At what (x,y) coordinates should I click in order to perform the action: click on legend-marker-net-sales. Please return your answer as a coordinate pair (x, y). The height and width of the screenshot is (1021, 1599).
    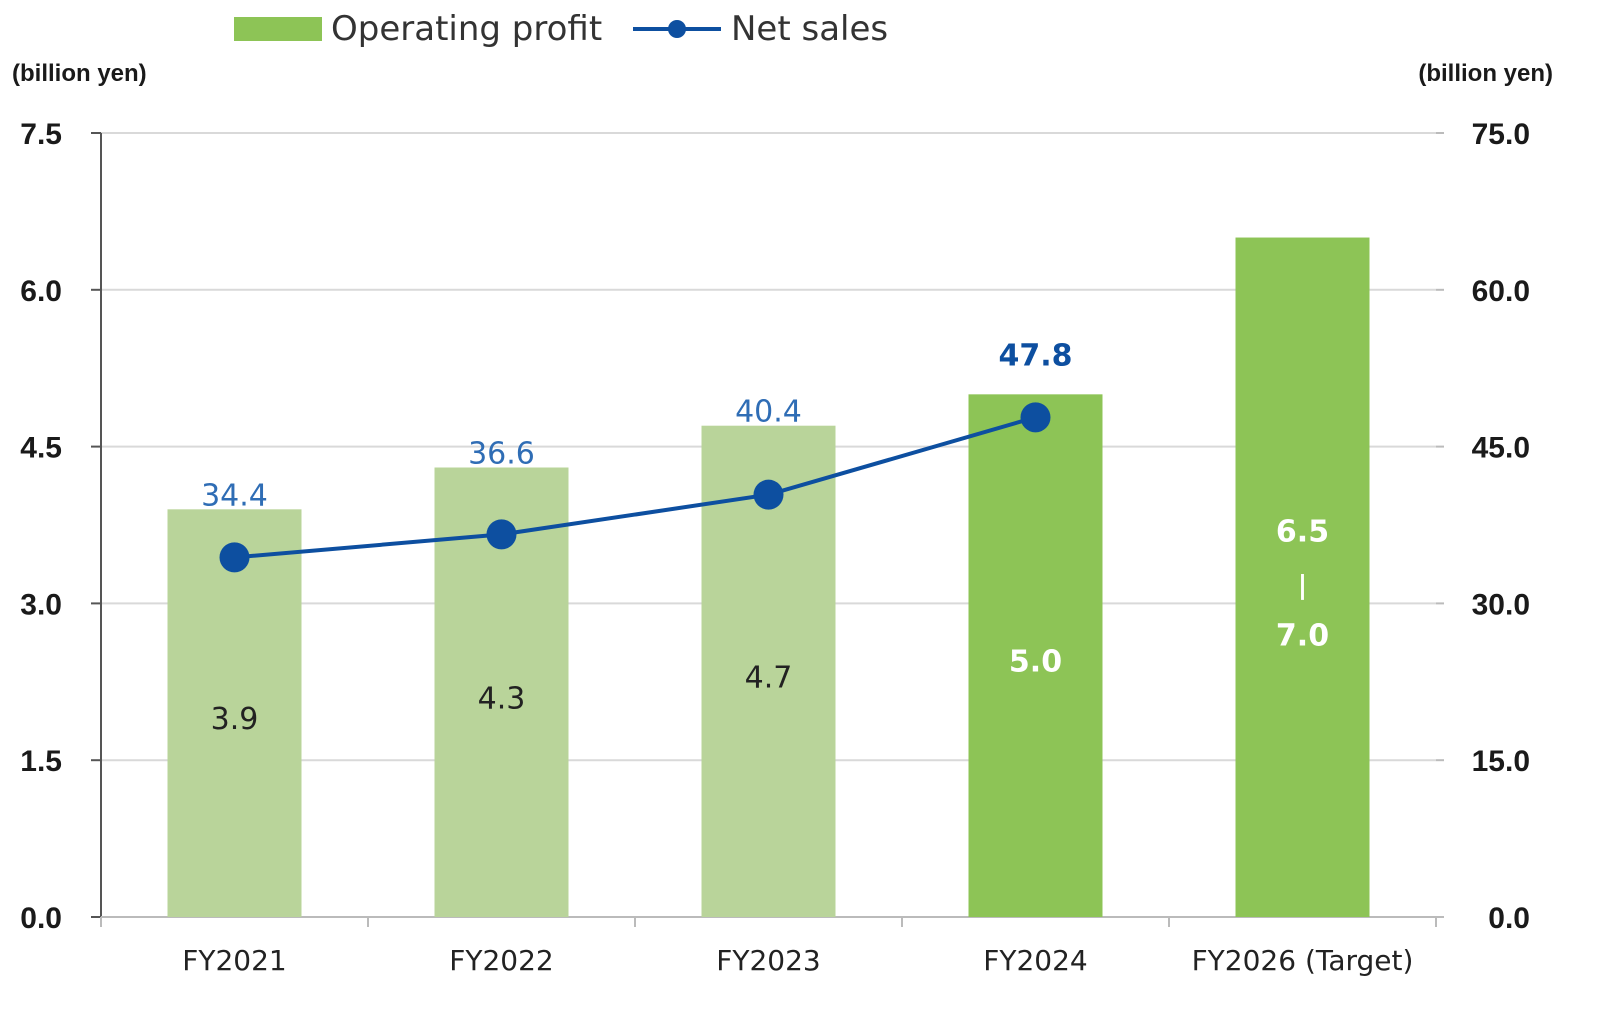
    Looking at the image, I should click on (677, 29).